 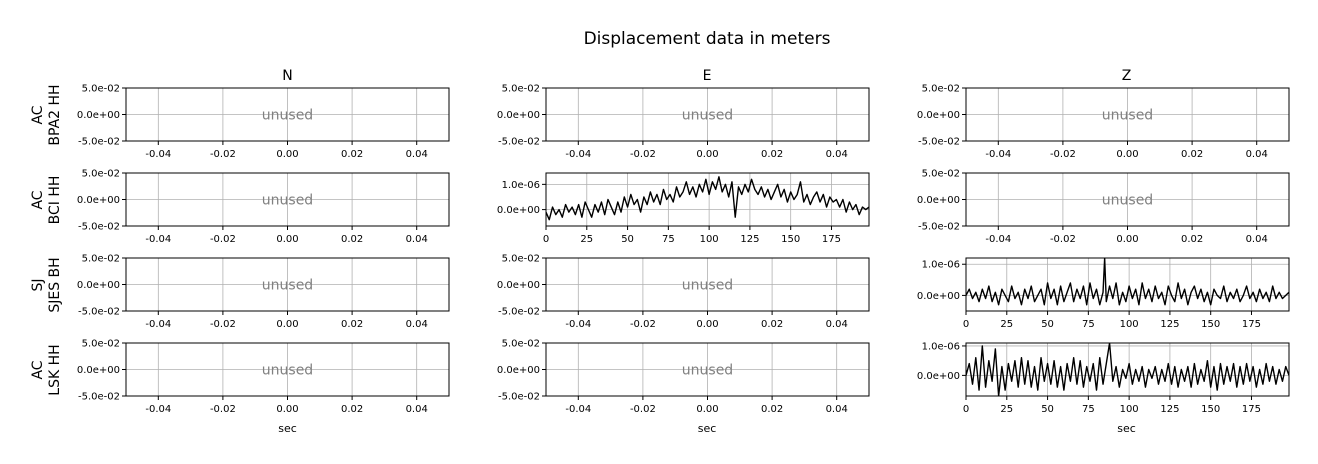 What do you see at coordinates (46, 114) in the screenshot?
I see `row-label-0: AC BPA2 HH` at bounding box center [46, 114].